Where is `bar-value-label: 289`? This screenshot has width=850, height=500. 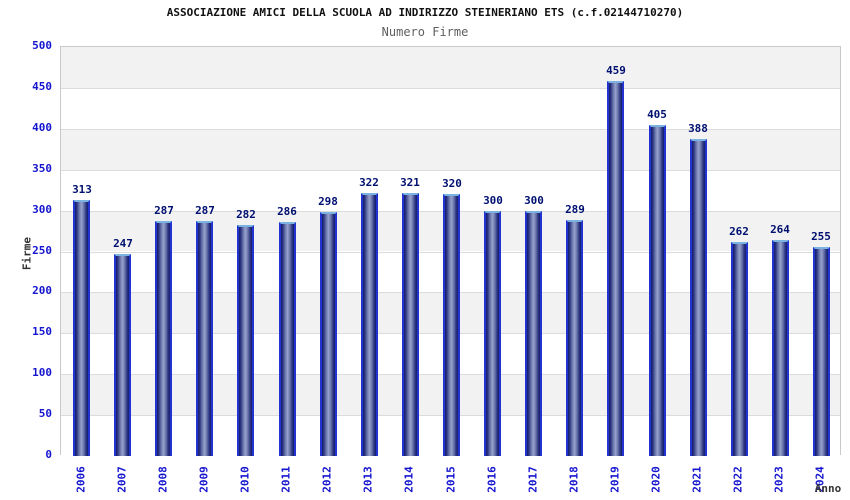
bar-value-label: 289 is located at coordinates (575, 209).